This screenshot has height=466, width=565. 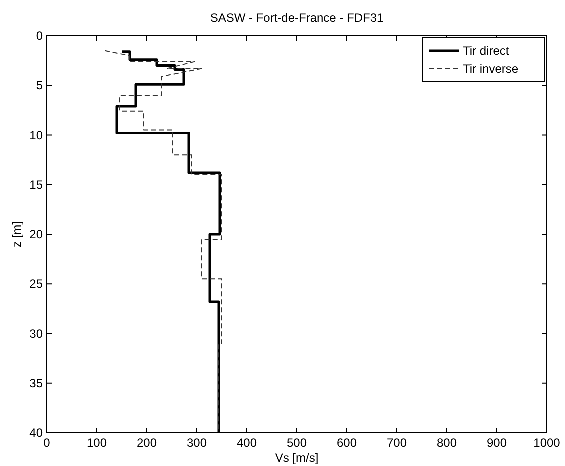 What do you see at coordinates (147, 443) in the screenshot?
I see `x-tick-label: 200` at bounding box center [147, 443].